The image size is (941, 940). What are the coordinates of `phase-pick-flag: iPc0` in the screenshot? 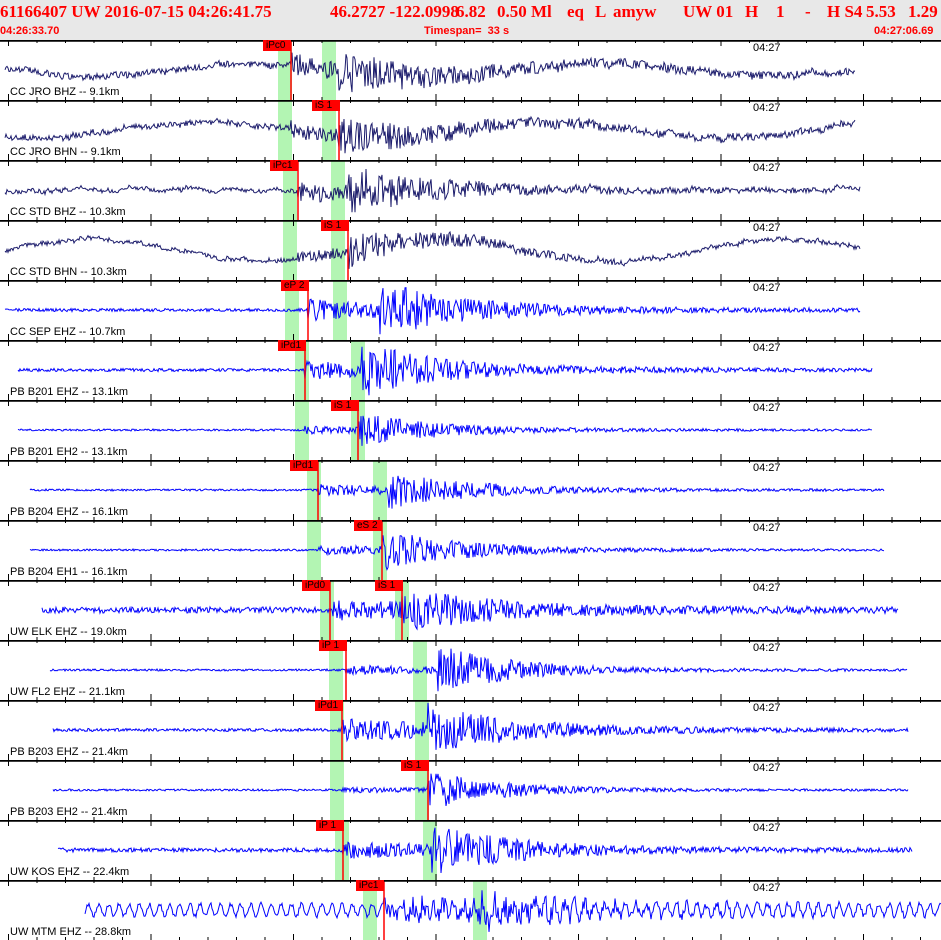 It's located at (277, 45).